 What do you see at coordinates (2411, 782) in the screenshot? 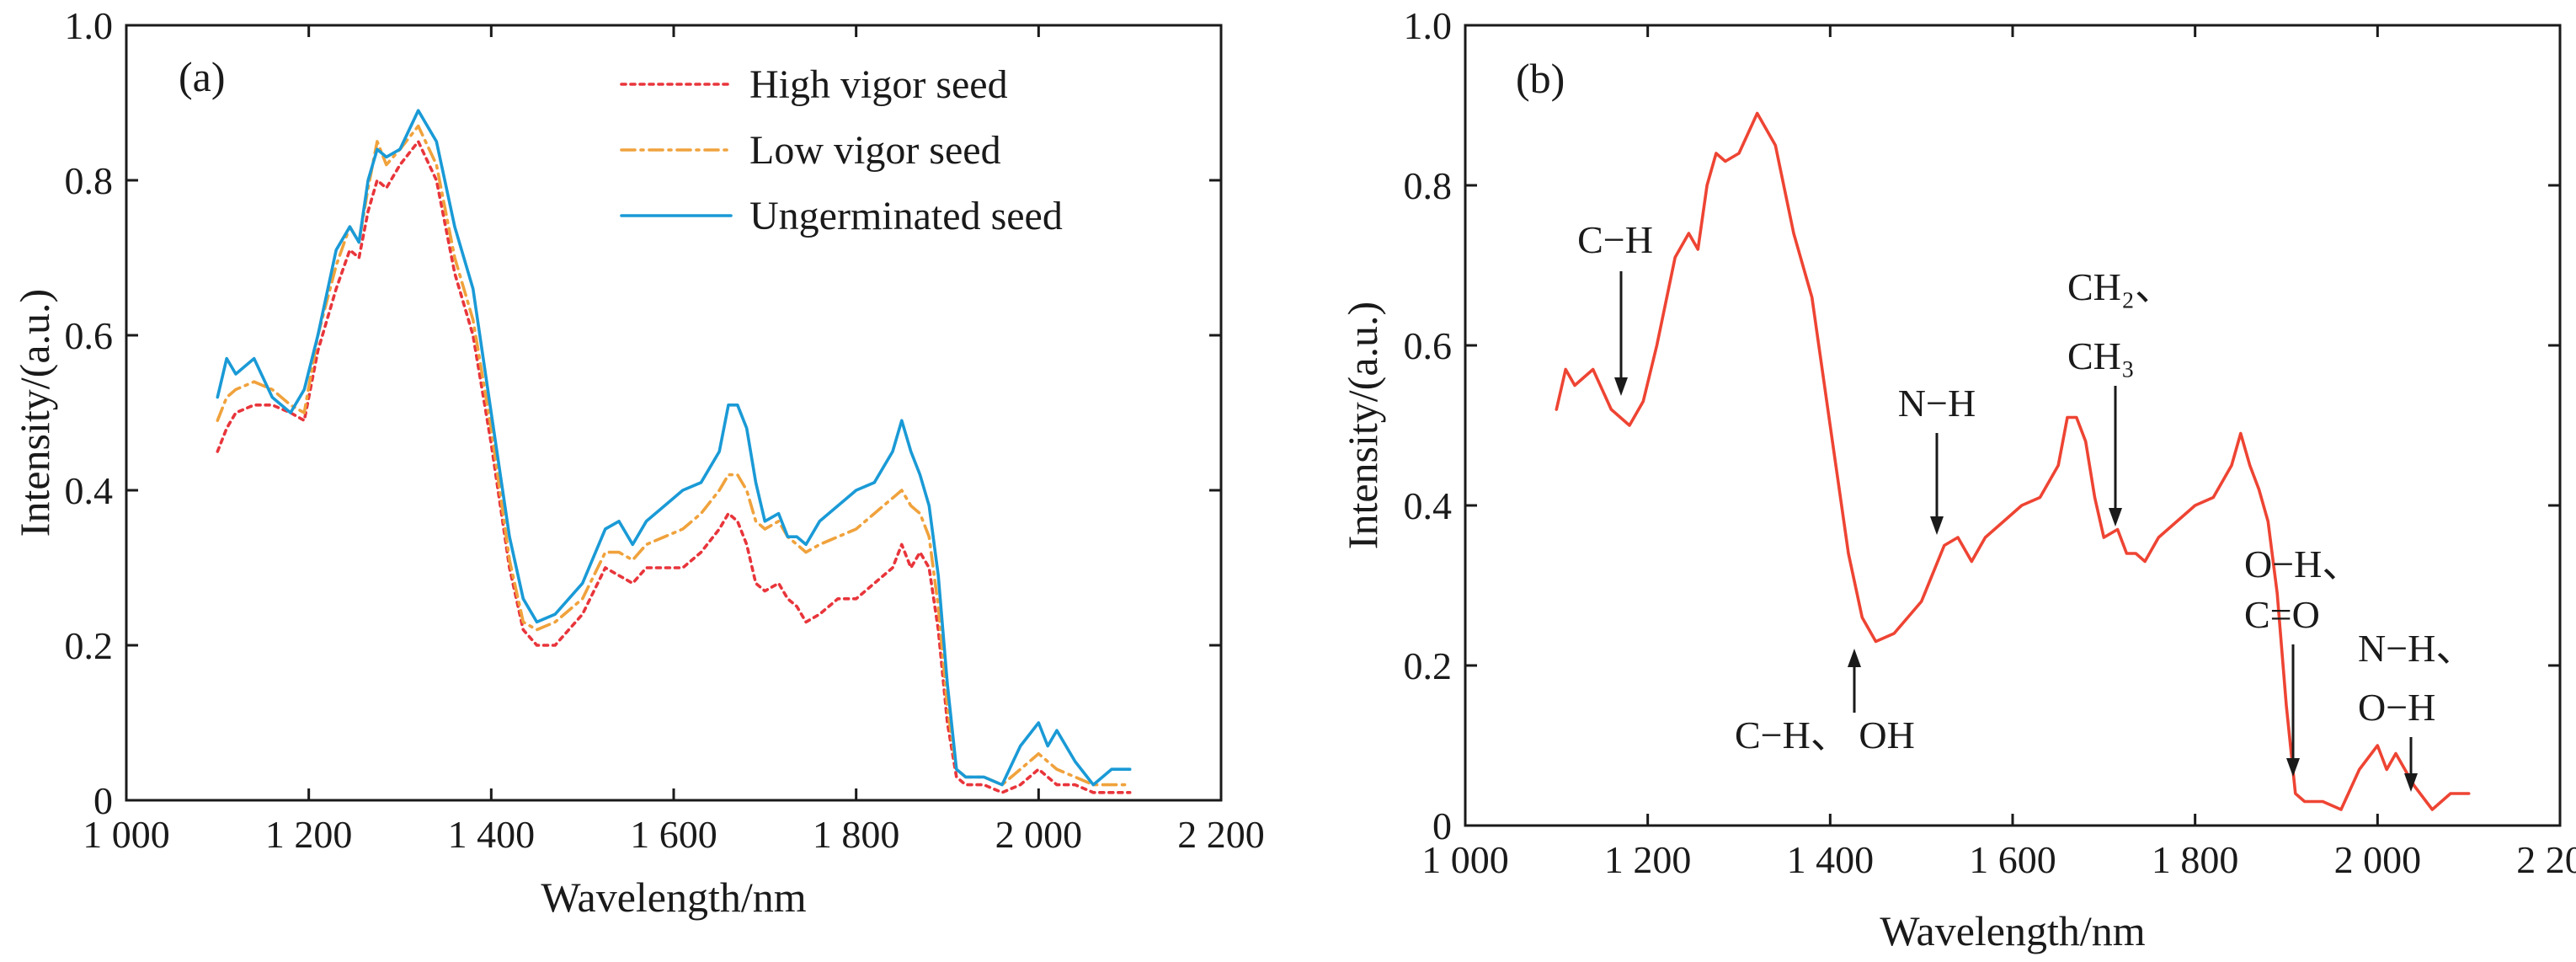
I see `annotation-nh-oh-arrowhead` at bounding box center [2411, 782].